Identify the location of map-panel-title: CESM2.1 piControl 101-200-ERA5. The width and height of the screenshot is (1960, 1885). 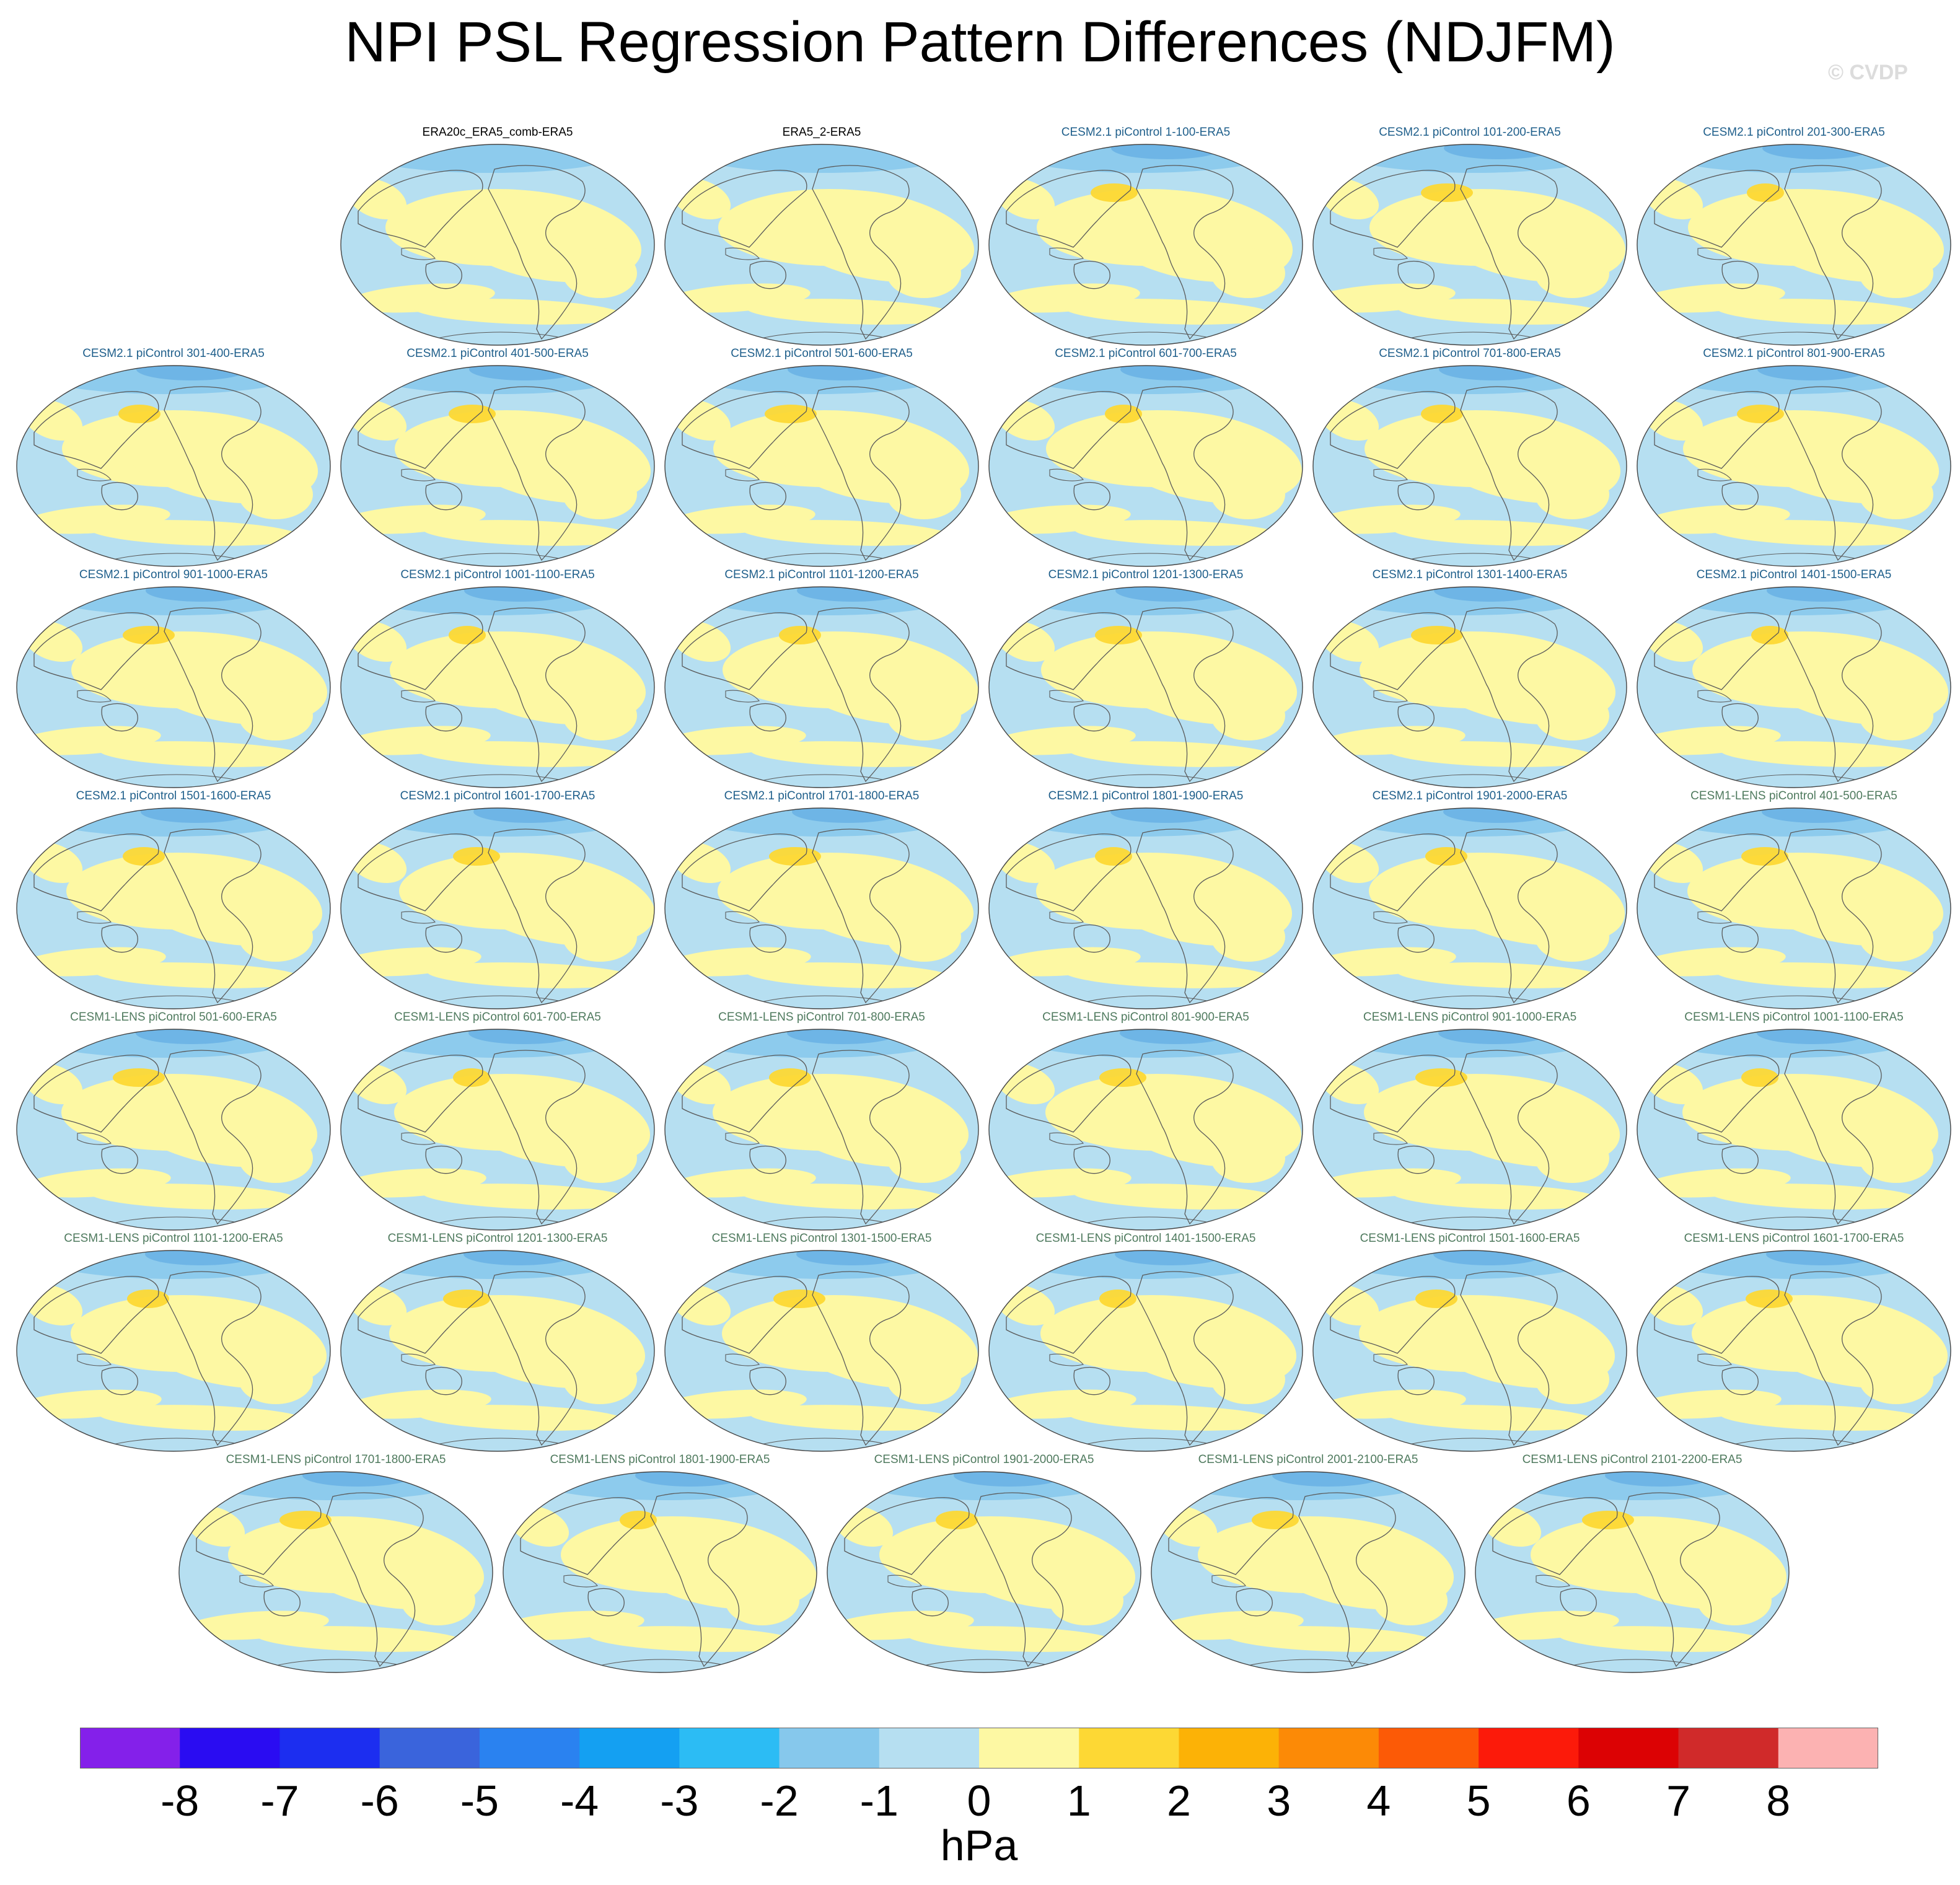
(1470, 132).